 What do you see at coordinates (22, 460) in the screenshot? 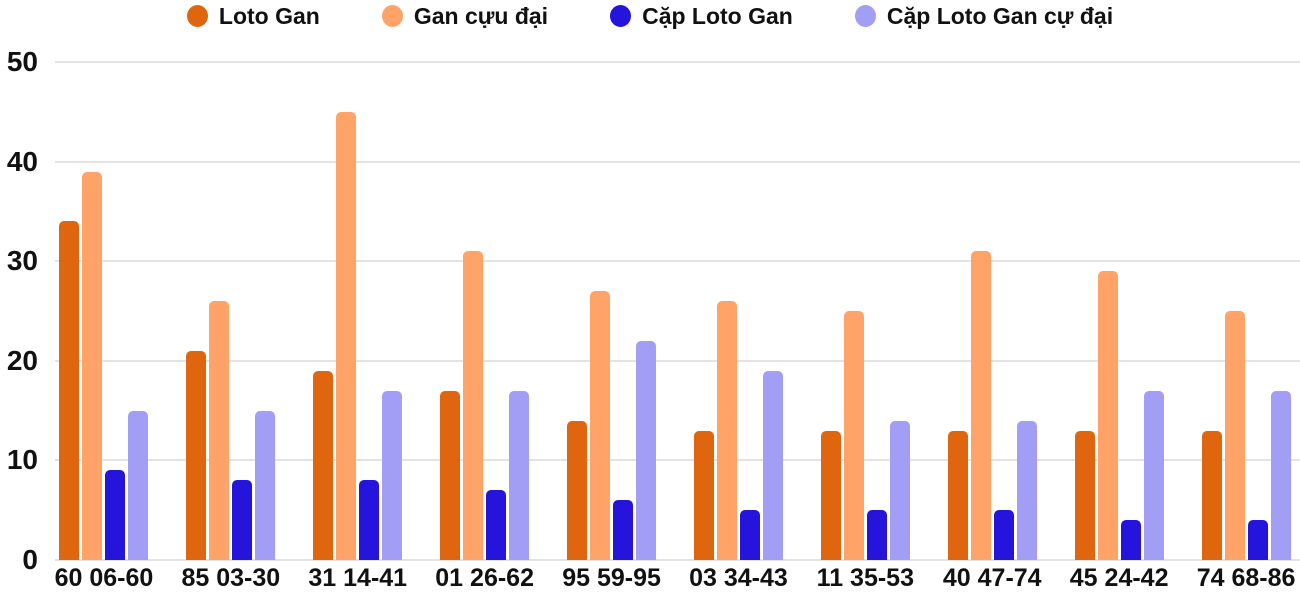
I see `y-axis-tick-label: 10` at bounding box center [22, 460].